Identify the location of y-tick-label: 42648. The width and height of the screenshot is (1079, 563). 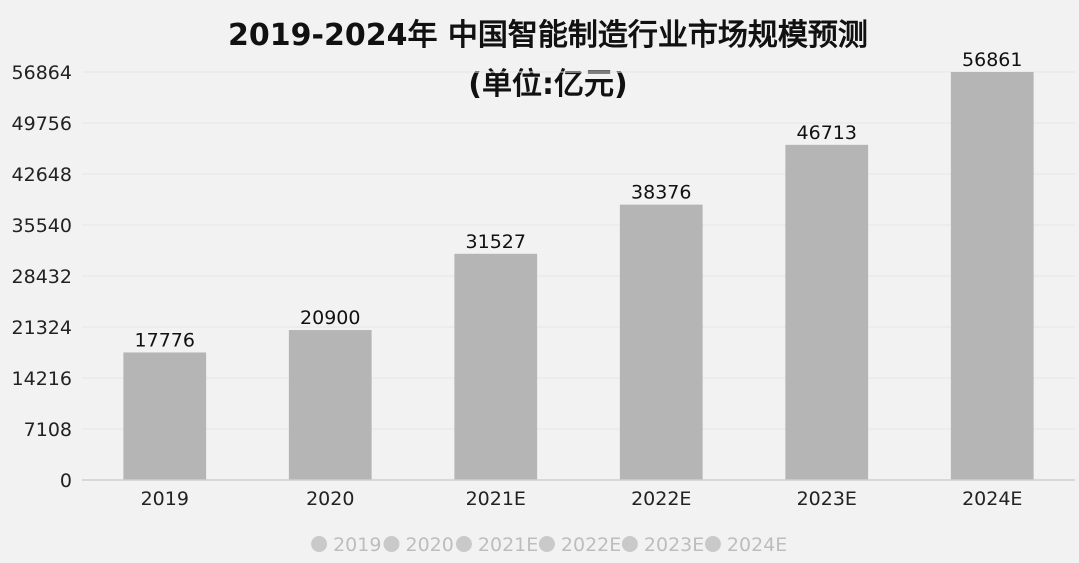
(42, 175).